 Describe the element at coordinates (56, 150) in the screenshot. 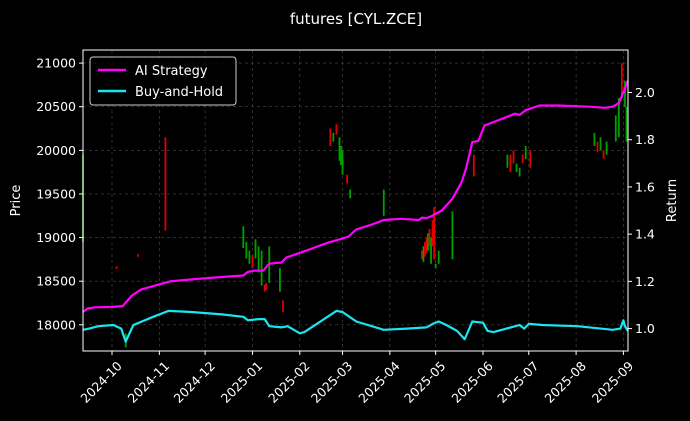

I see `y-left-tick-label: 20000` at that location.